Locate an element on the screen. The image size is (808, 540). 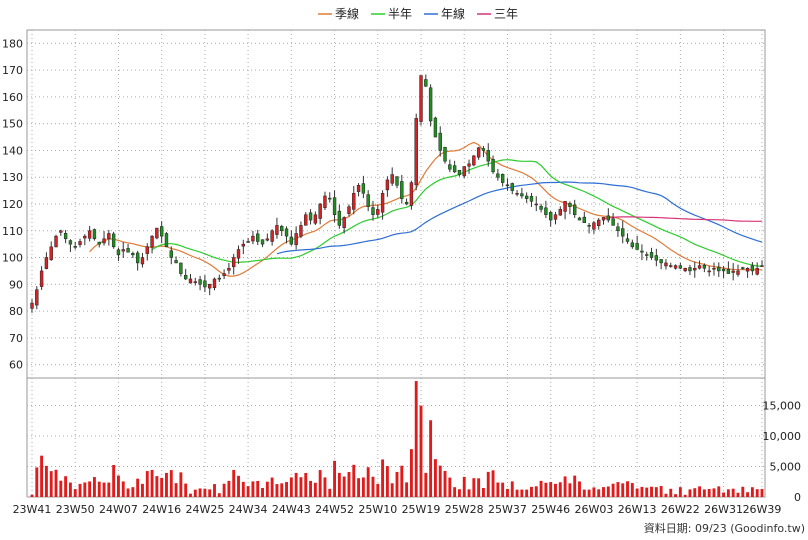
legend-label-1: 半年 is located at coordinates (400, 14).